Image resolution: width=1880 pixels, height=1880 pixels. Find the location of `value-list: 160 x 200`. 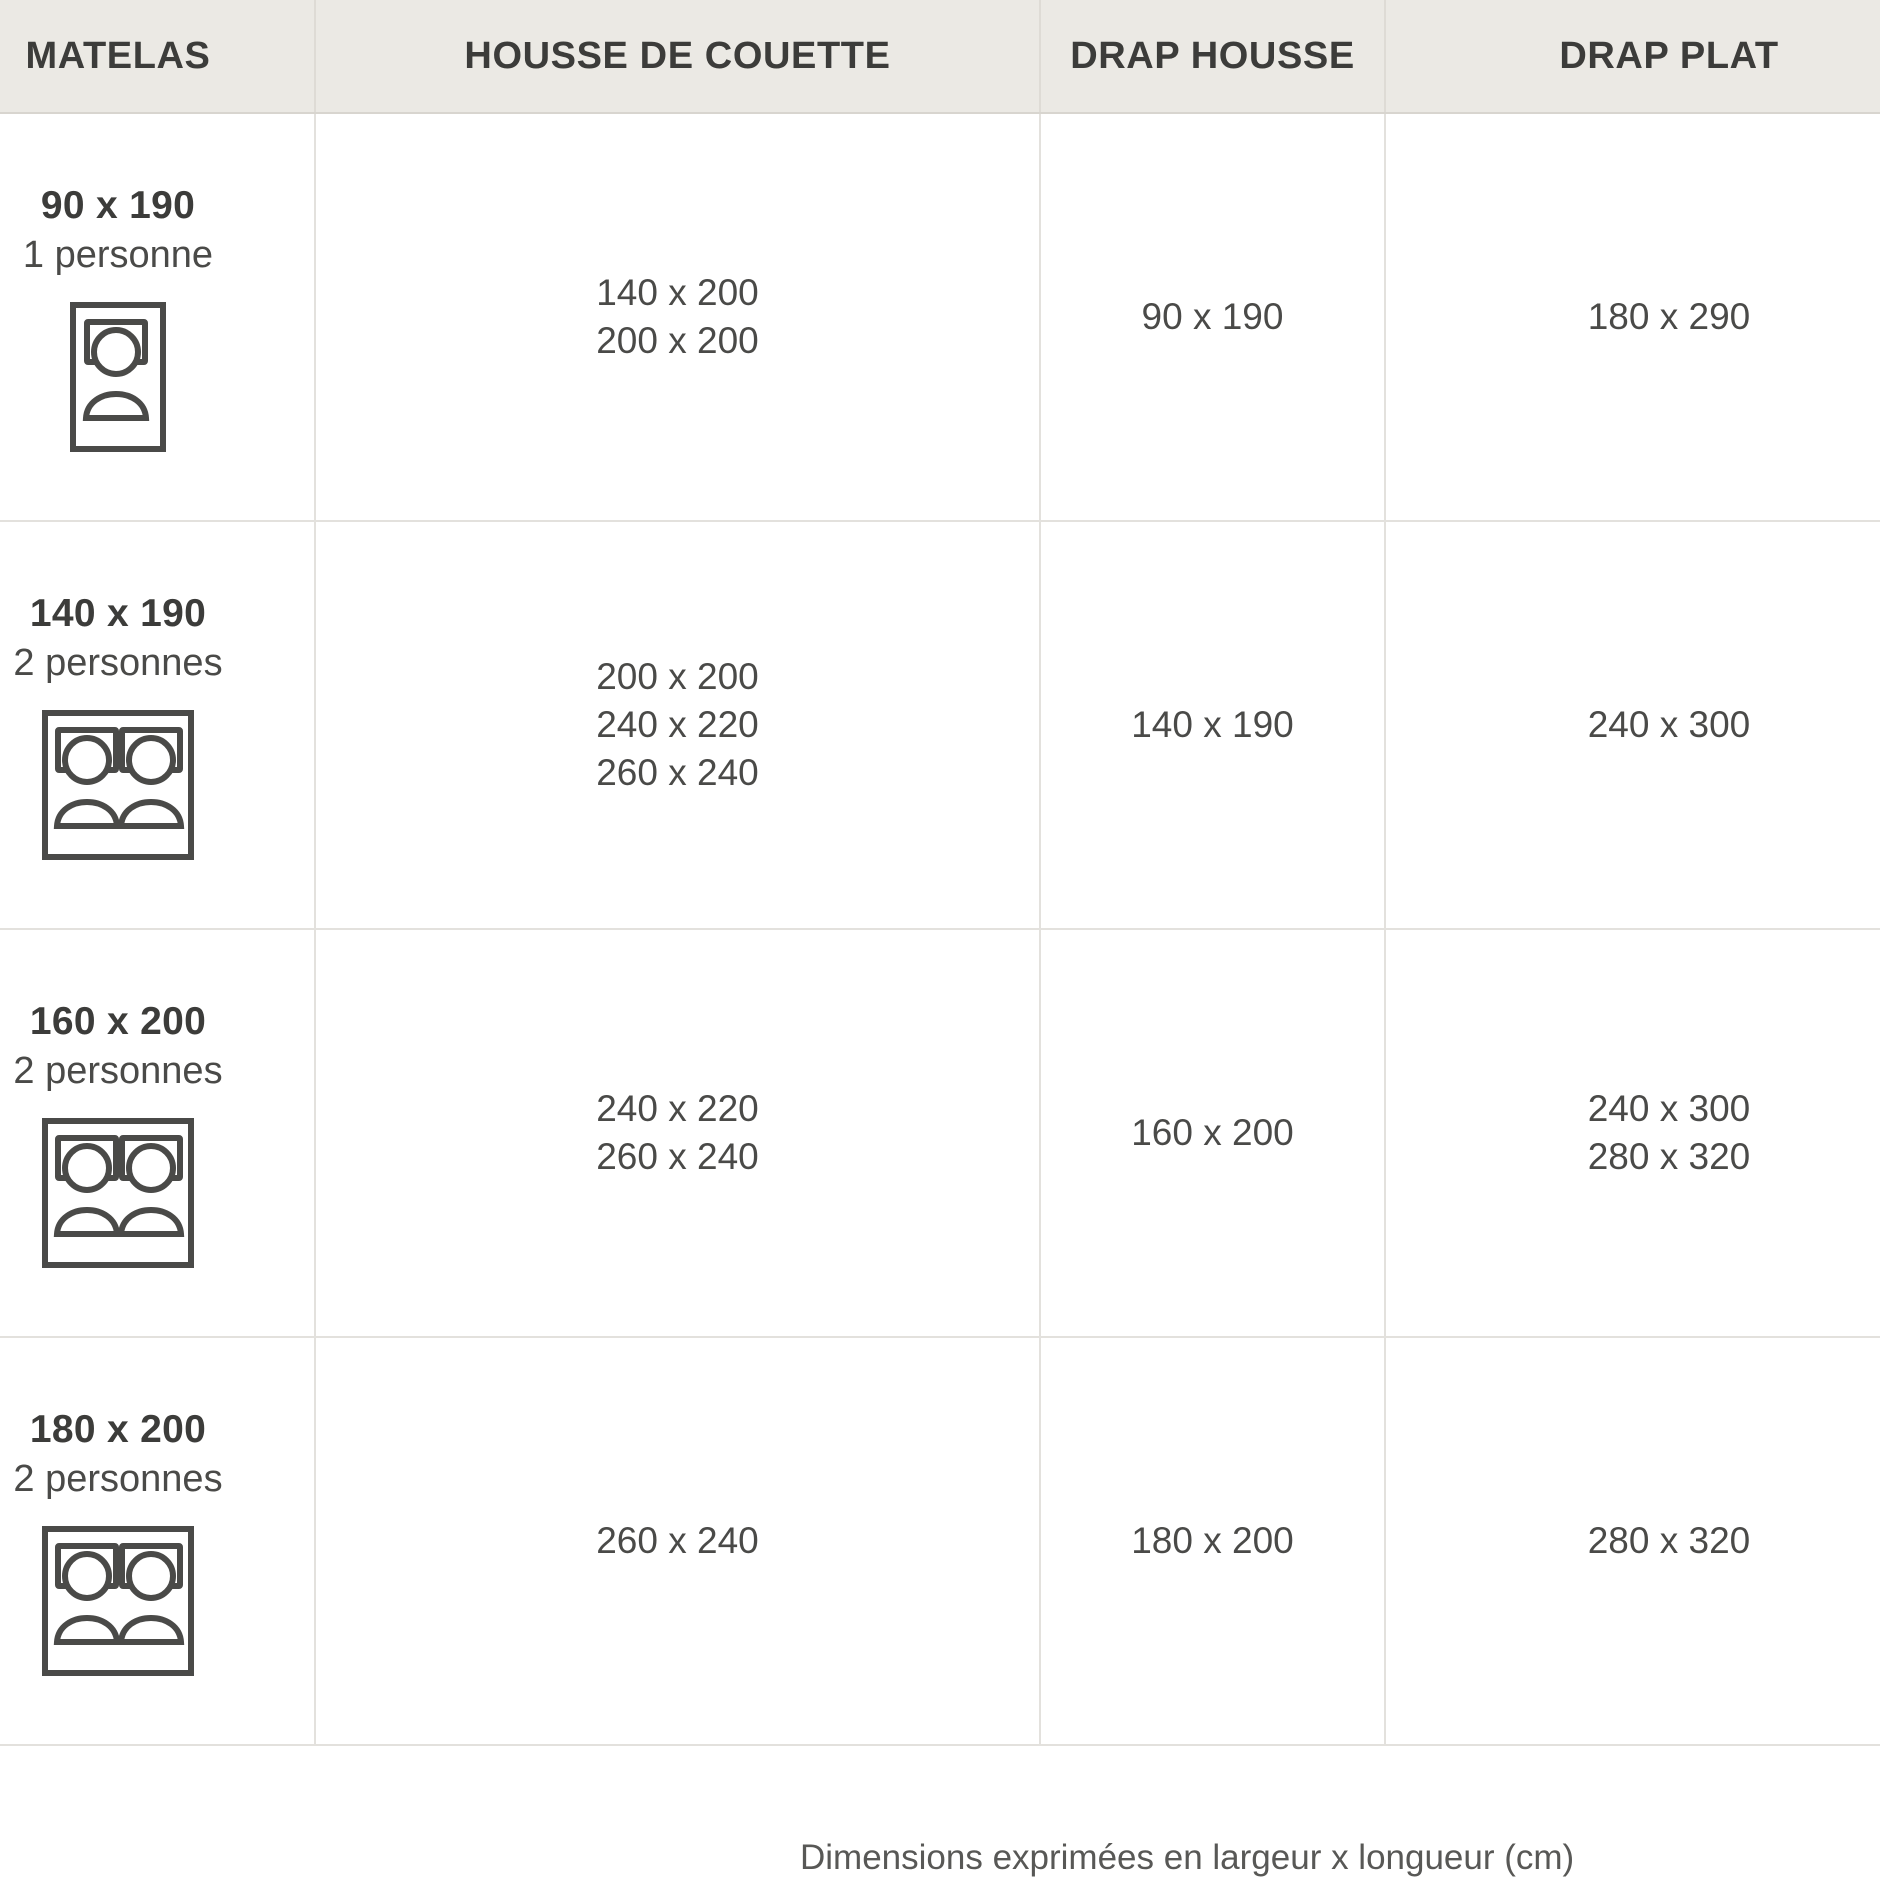

value-list: 160 x 200 is located at coordinates (1212, 1133).